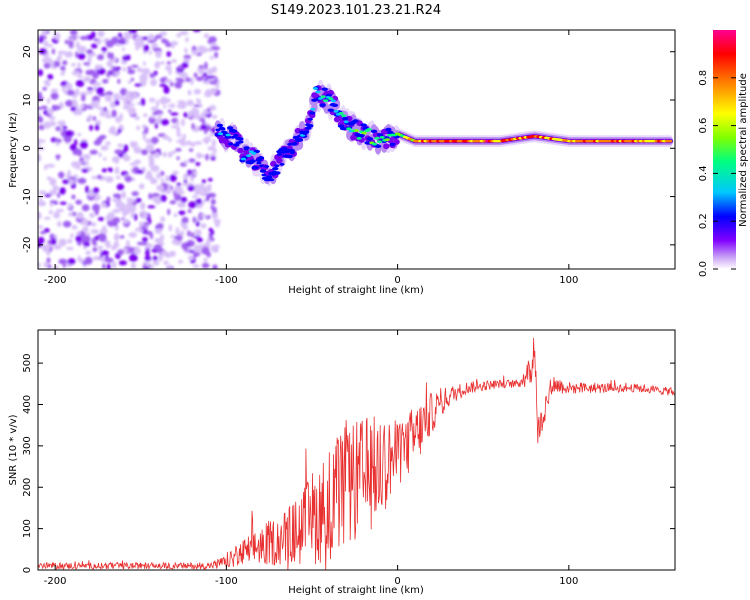 Image resolution: width=750 pixels, height=600 pixels. What do you see at coordinates (27, 487) in the screenshot?
I see `y-tick-label: 200` at bounding box center [27, 487].